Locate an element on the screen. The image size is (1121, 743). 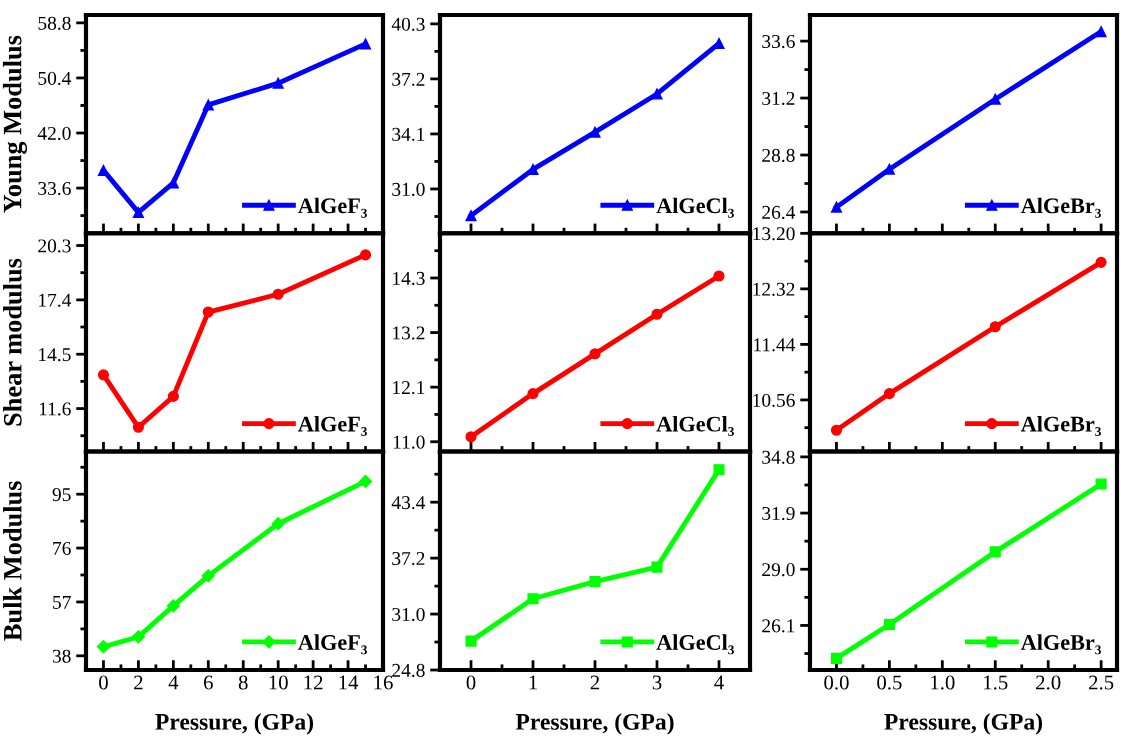
y-tick-label: 11.44 is located at coordinates (775, 345).